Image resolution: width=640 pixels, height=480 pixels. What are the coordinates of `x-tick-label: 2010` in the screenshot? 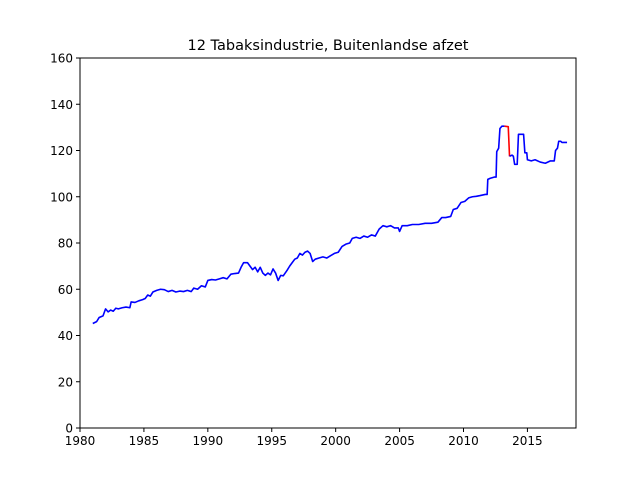 It's located at (463, 441).